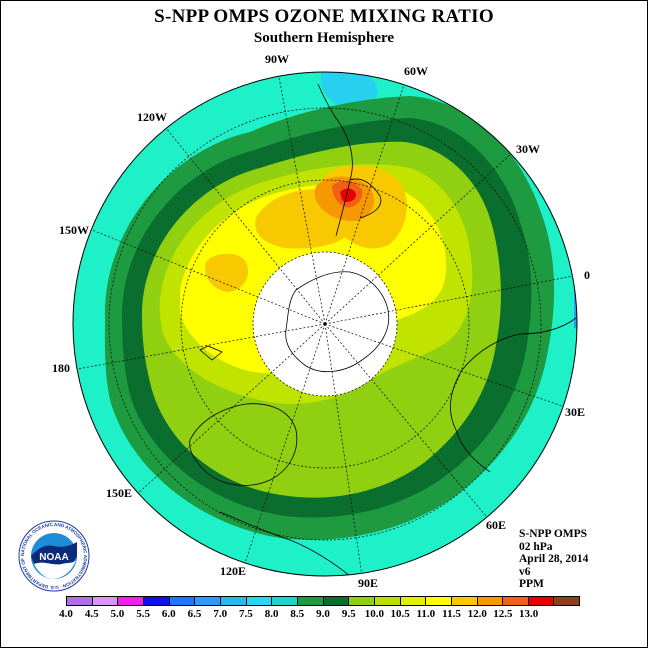  I want to click on lon-label-90w: 90W, so click(277, 59).